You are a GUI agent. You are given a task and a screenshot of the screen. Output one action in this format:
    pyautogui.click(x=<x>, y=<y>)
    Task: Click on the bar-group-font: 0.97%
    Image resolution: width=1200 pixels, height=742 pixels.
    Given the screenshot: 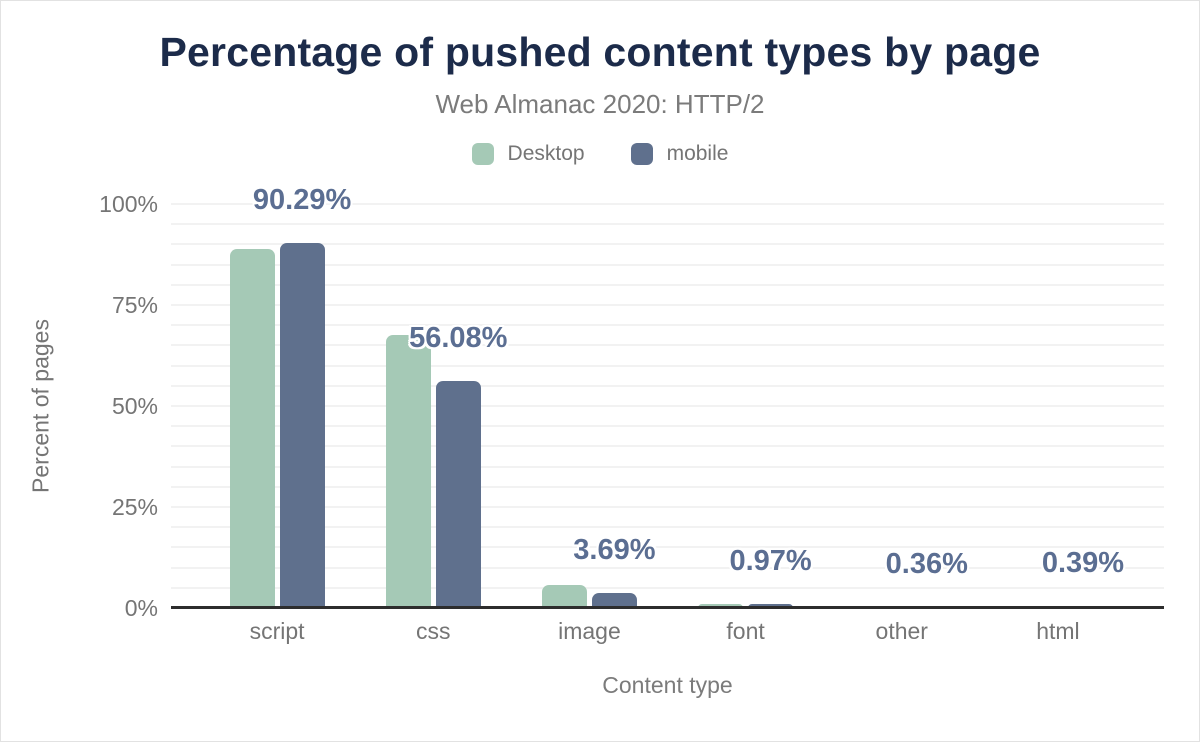 What is the action you would take?
    pyautogui.click(x=746, y=406)
    